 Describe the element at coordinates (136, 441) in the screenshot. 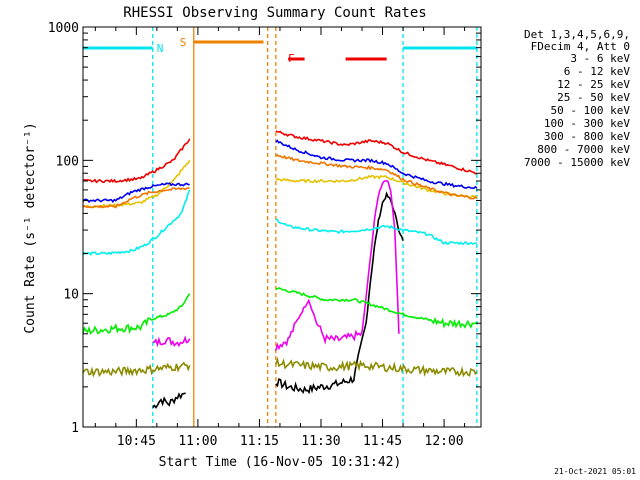

I see `x-tick-label: 10:45` at that location.